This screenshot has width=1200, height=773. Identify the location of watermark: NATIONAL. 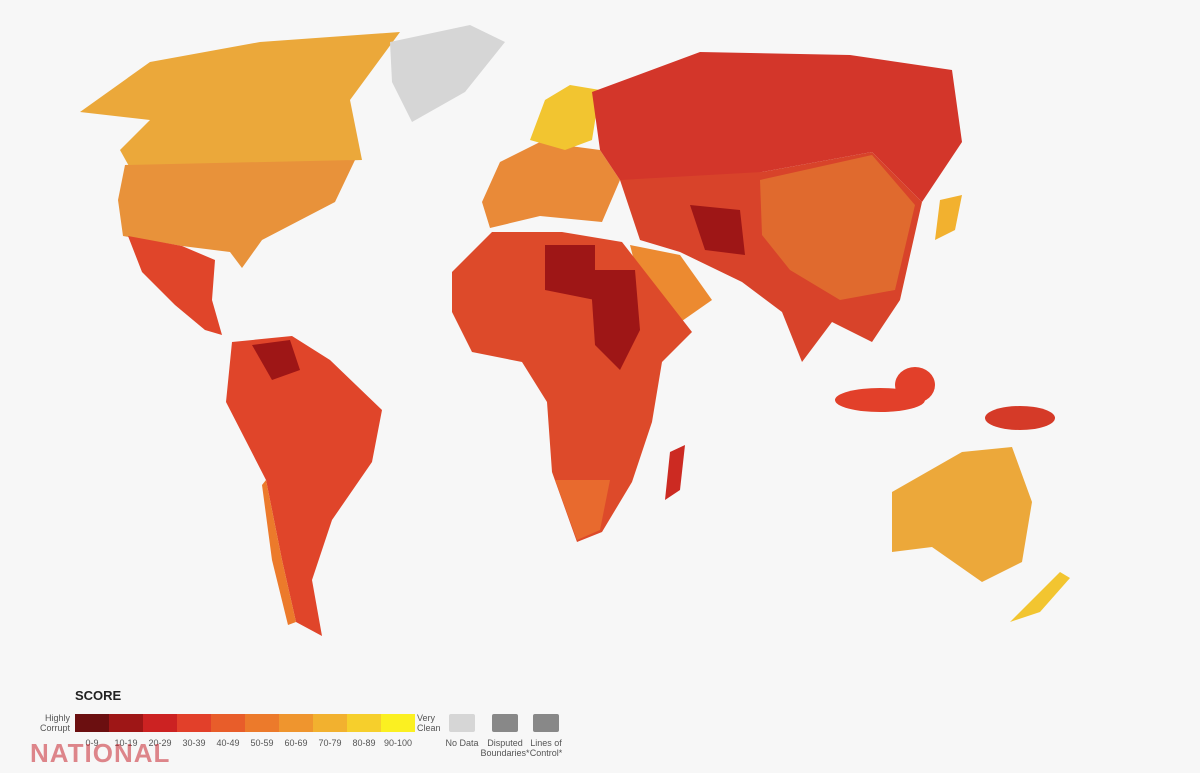
(100, 753).